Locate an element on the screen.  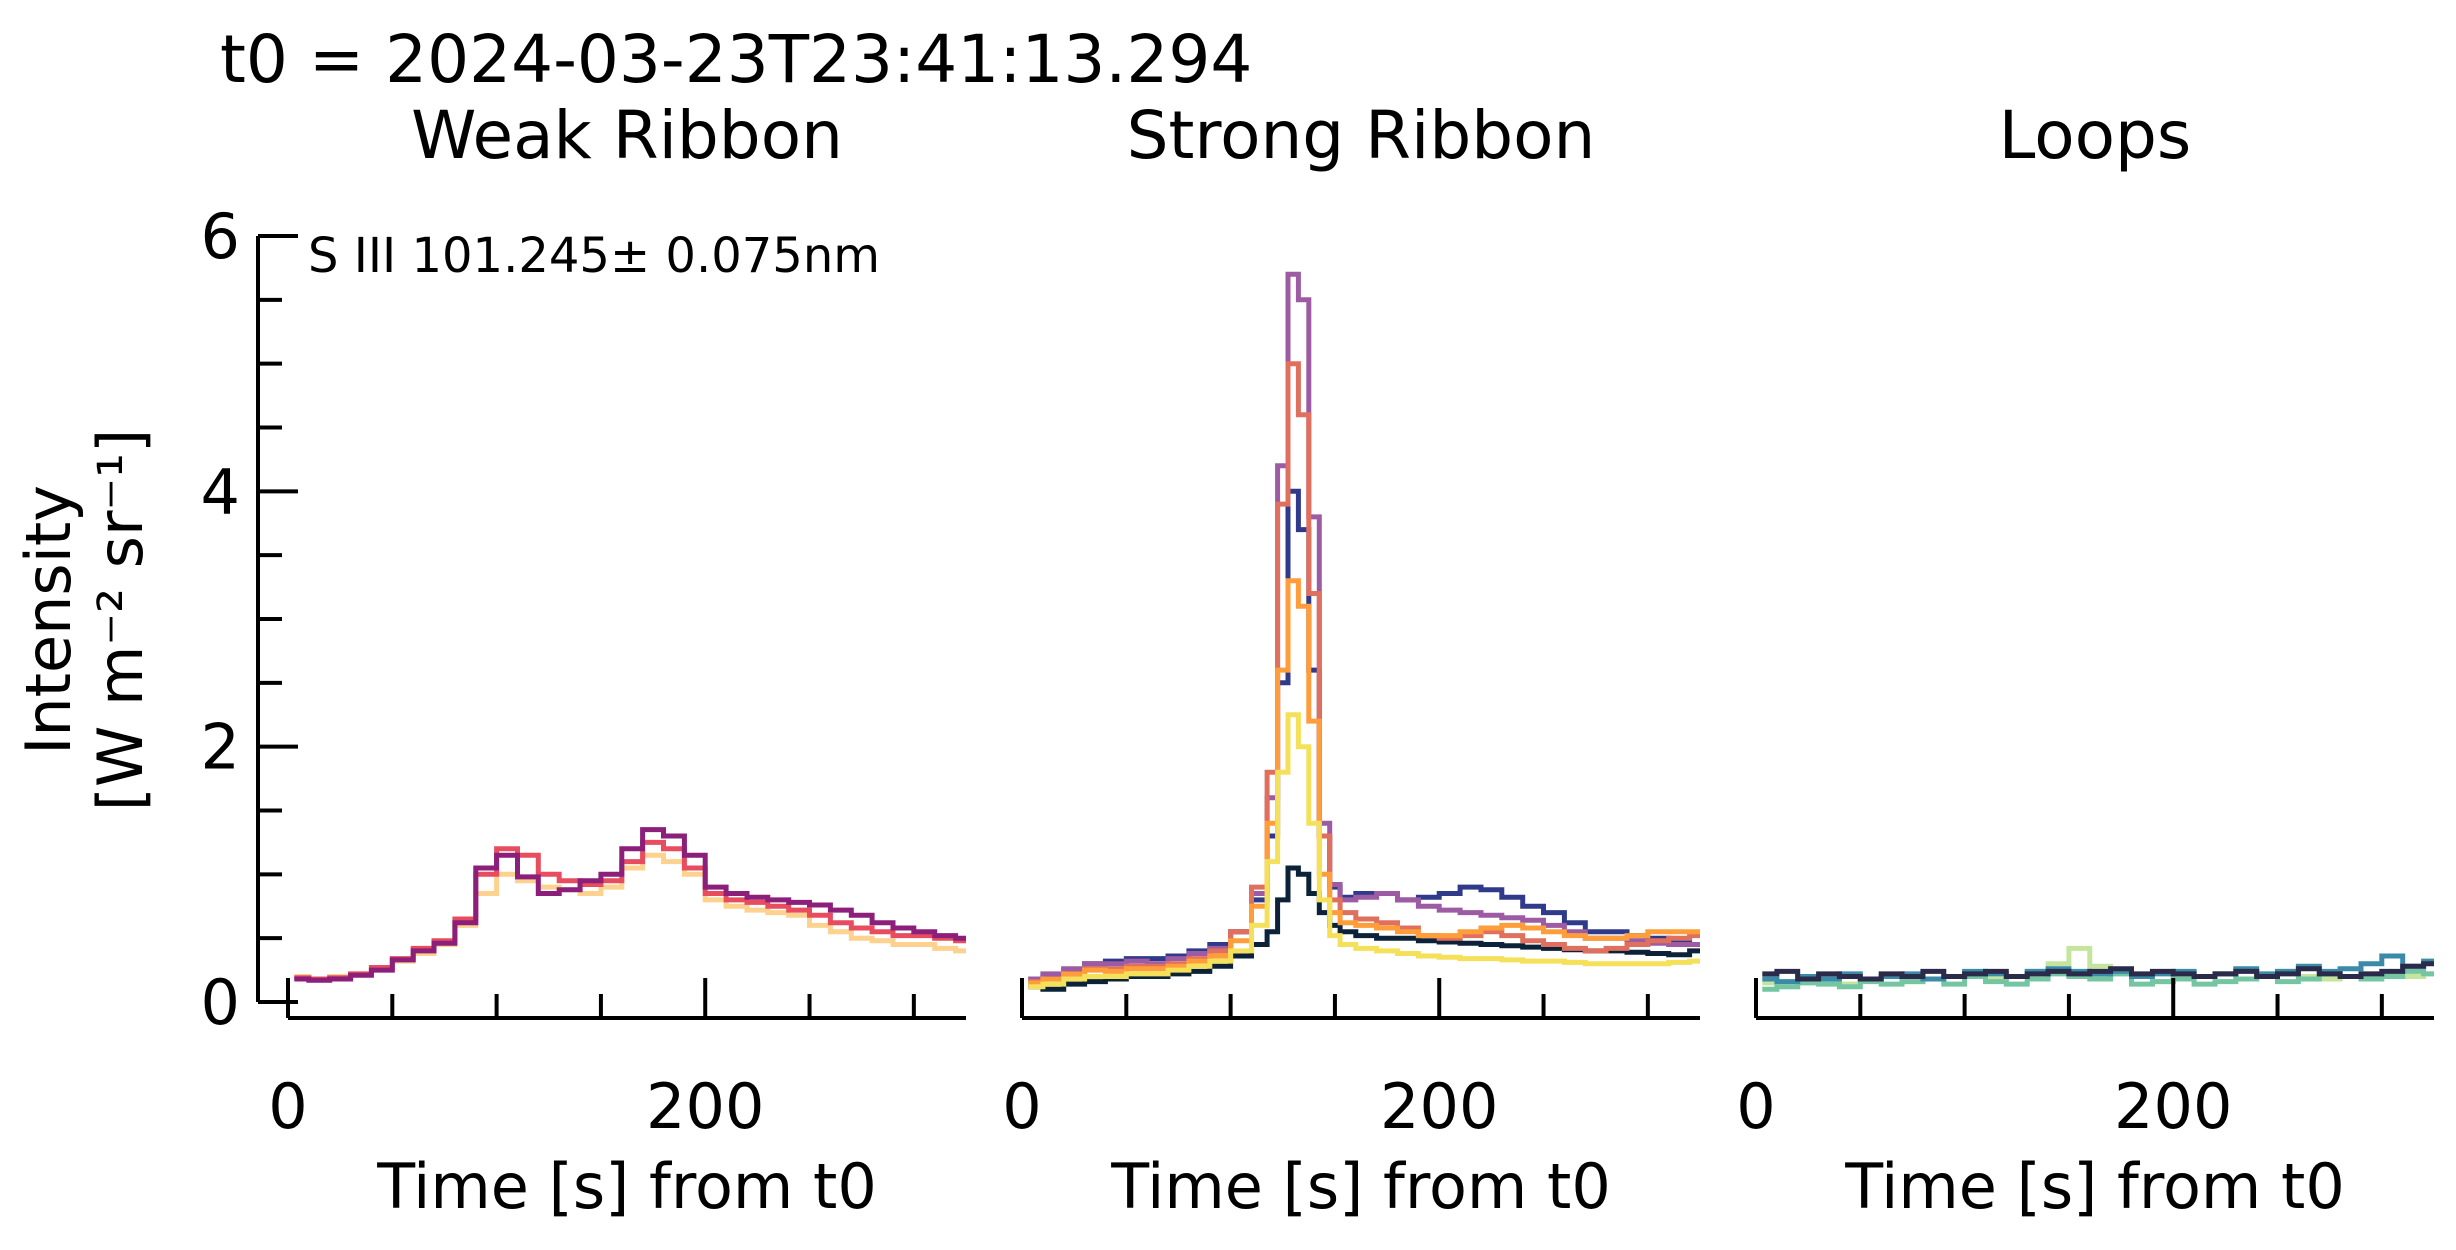
panel-title: Strong Ribbon is located at coordinates (1361, 135).